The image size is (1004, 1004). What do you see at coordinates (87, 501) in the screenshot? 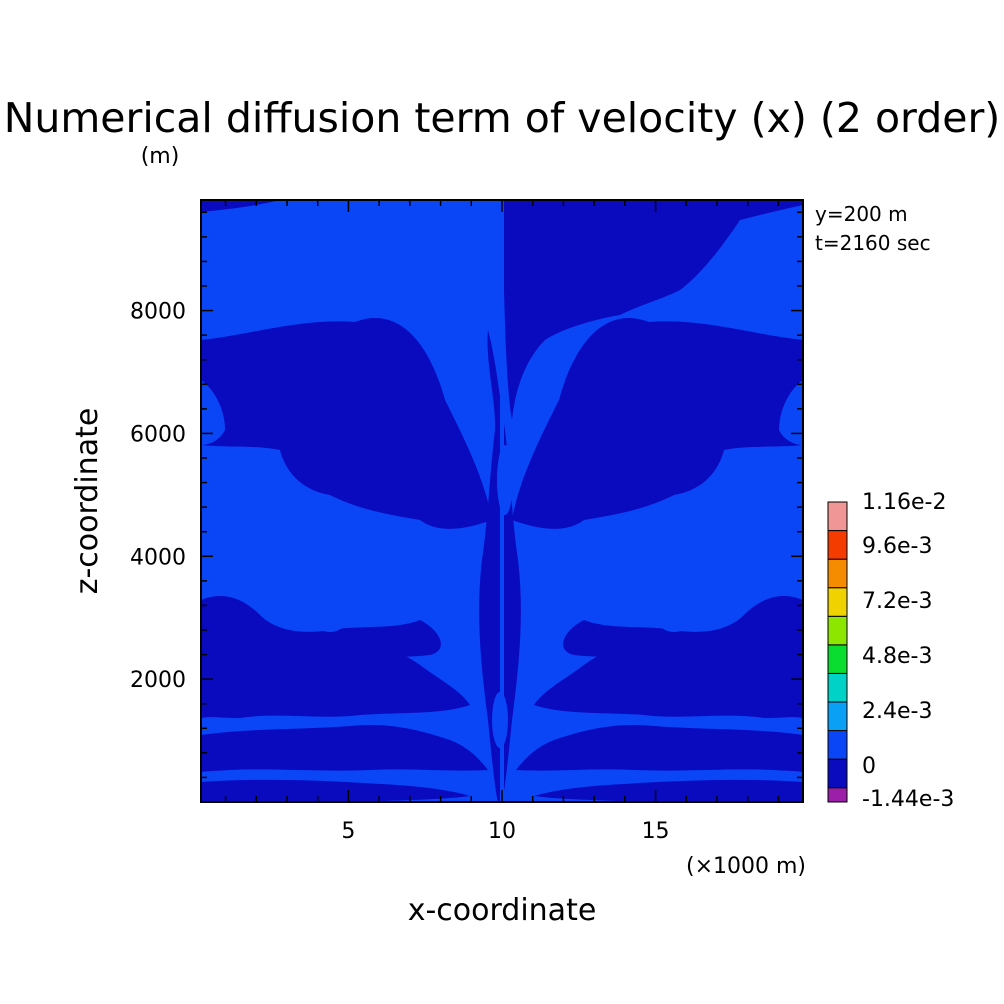
I see `y-axis-label: z-coordinate` at bounding box center [87, 501].